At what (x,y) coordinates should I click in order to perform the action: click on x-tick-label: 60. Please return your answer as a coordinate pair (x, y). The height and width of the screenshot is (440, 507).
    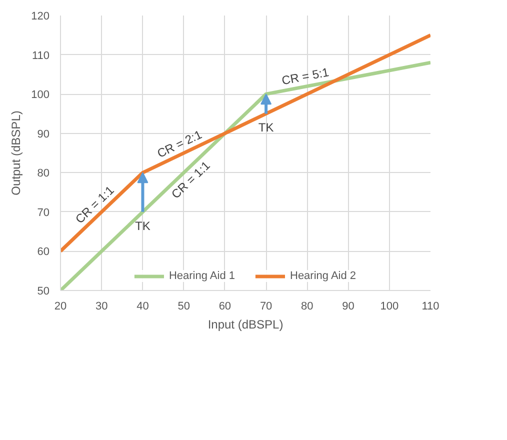
    Looking at the image, I should click on (225, 306).